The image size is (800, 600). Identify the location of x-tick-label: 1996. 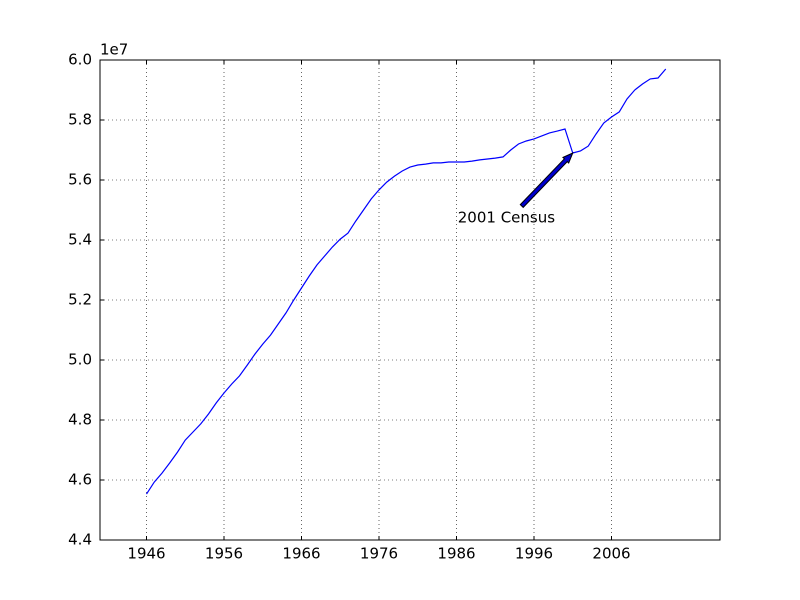
(534, 554).